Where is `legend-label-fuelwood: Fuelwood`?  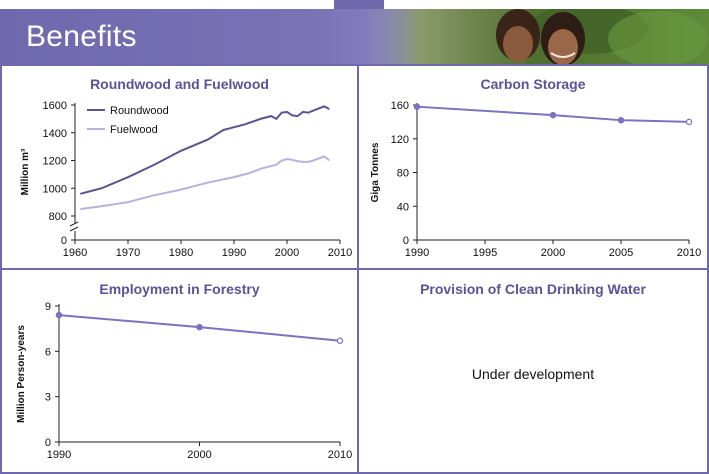
legend-label-fuelwood: Fuelwood is located at coordinates (134, 130).